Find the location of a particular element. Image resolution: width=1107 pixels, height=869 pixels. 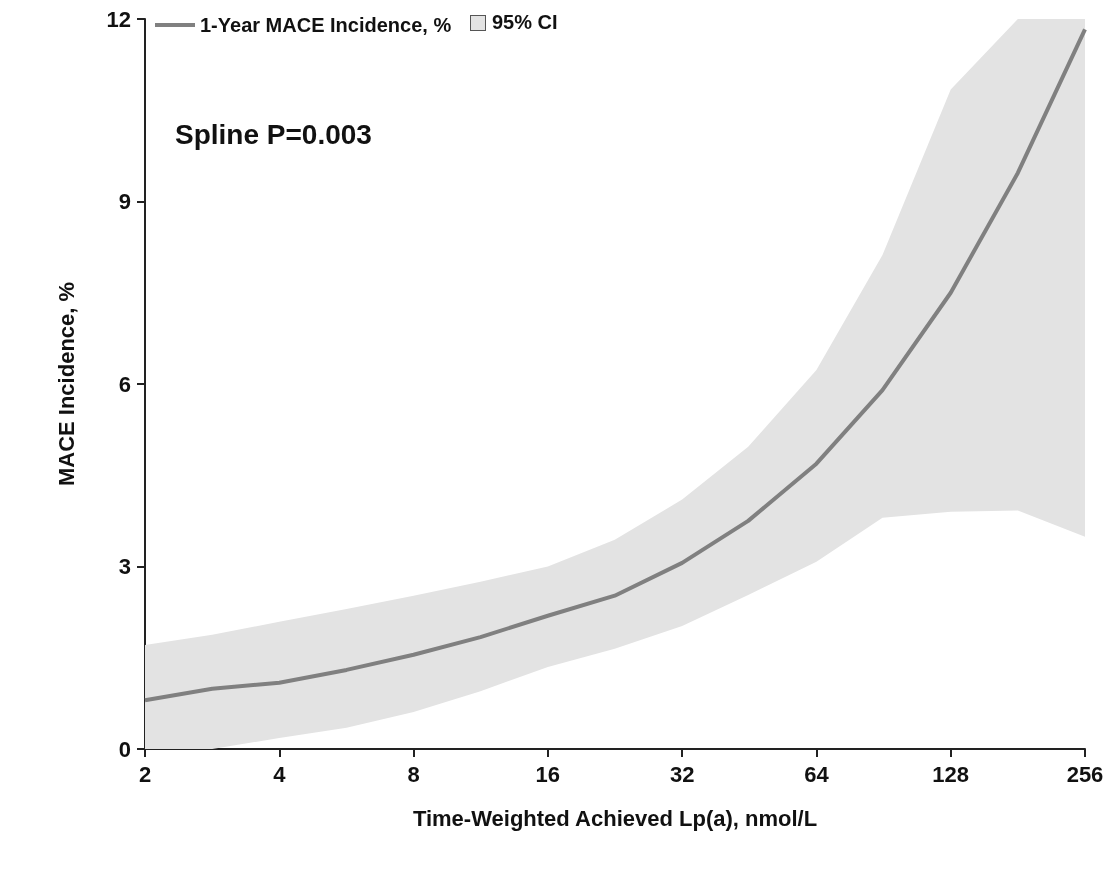

x-tick-label: 256 is located at coordinates (1085, 774).